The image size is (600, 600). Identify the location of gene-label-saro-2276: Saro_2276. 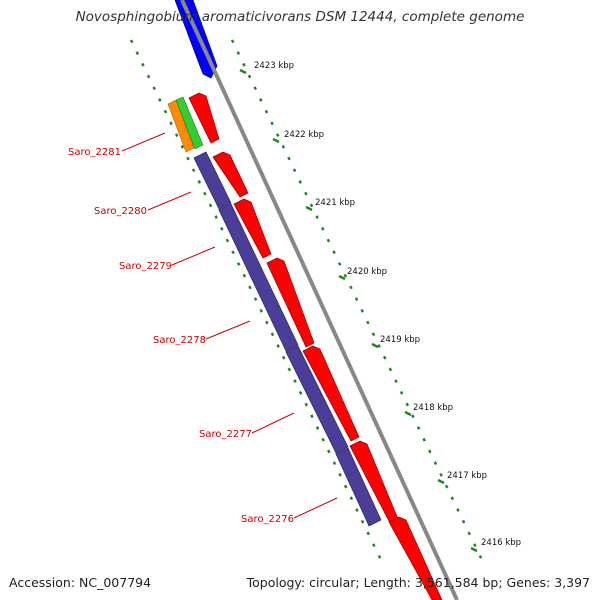
(267, 519).